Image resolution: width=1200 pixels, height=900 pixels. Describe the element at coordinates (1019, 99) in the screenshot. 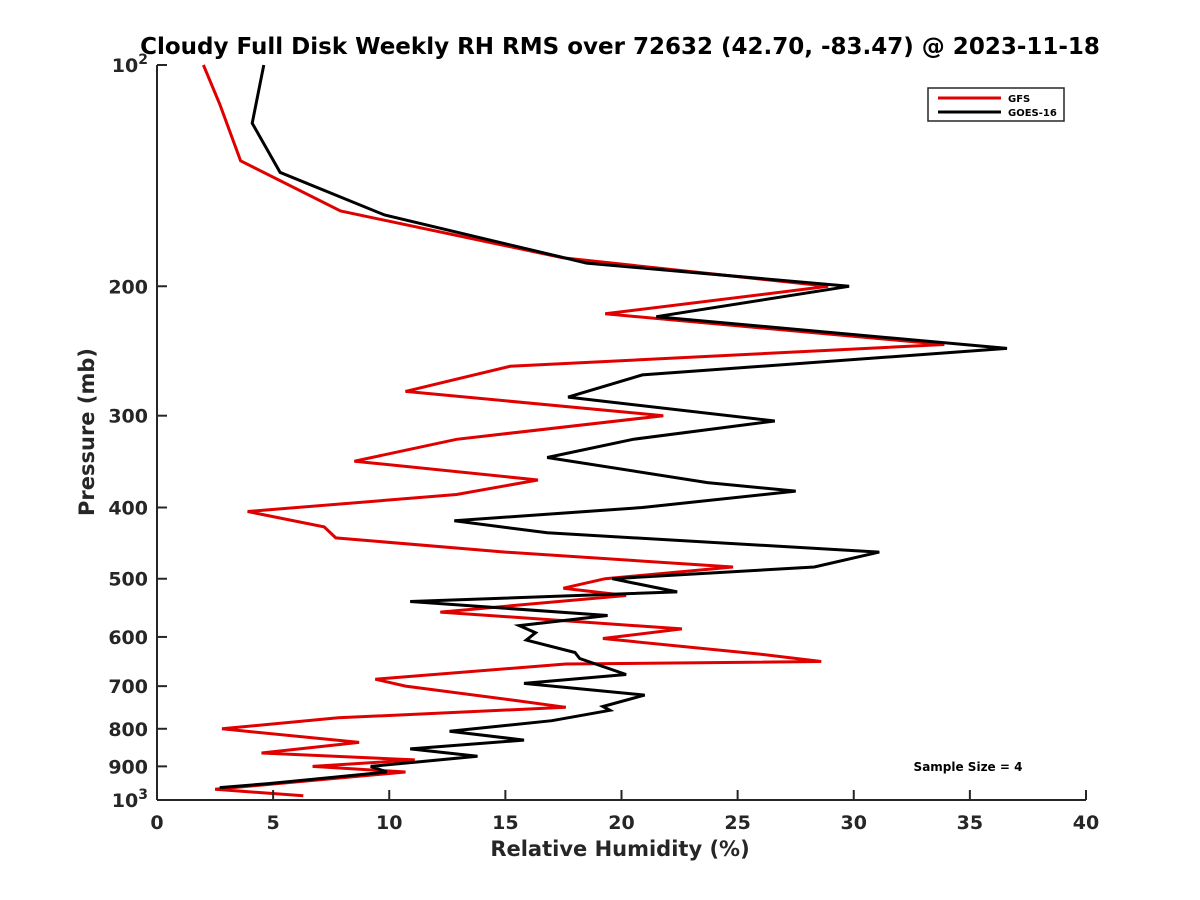

I see `legend-label: GFS` at that location.